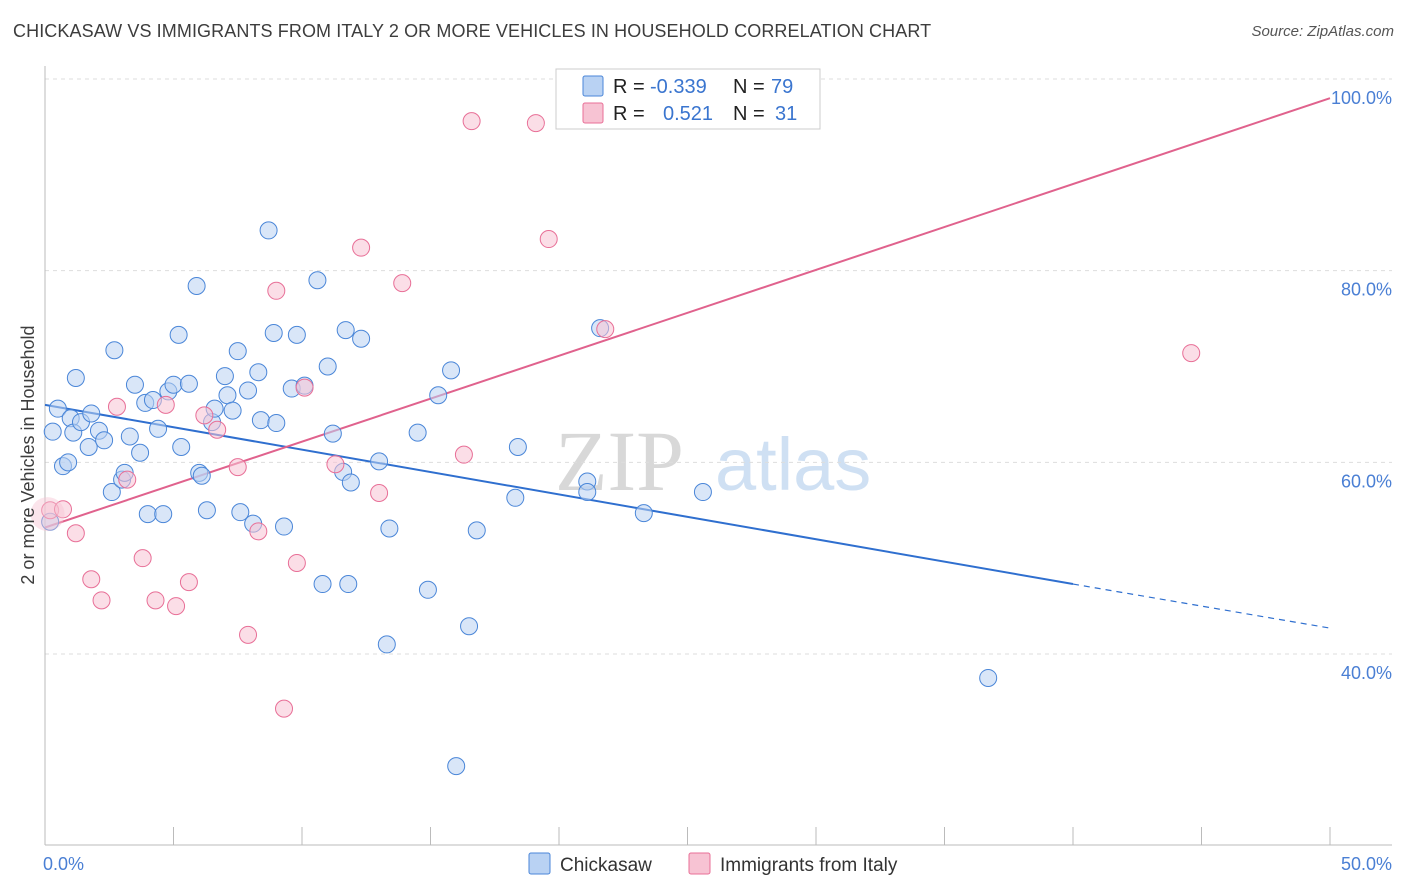 This screenshot has width=1406, height=892. Describe the element at coordinates (782, 87) in the screenshot. I see `legend-n-chickasaw: 79` at that location.